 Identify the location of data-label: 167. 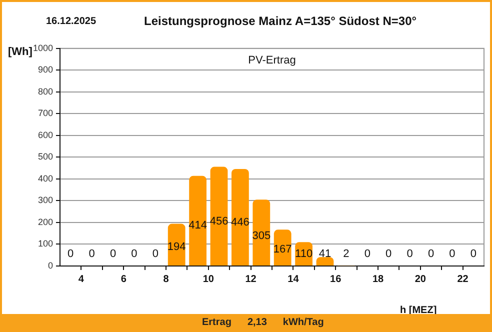
(282, 250).